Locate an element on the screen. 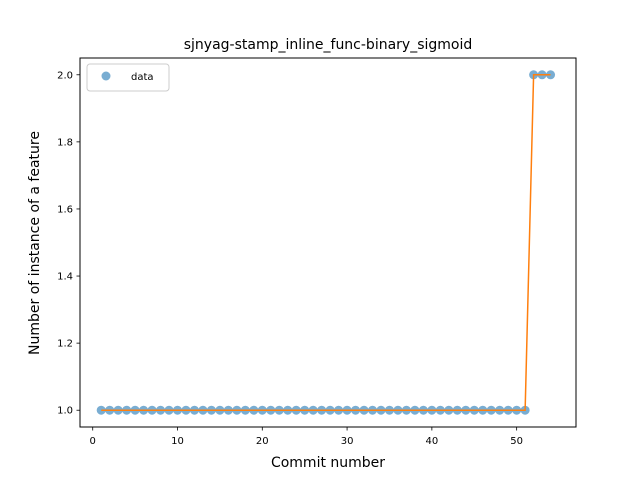 The height and width of the screenshot is (480, 640). legend-box is located at coordinates (128, 77).